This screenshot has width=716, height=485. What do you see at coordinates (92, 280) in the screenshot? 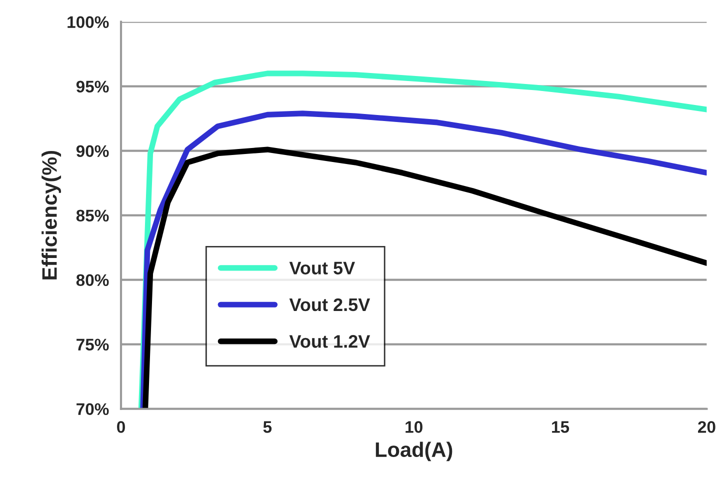
I see `y-tick-label: 80%` at bounding box center [92, 280].